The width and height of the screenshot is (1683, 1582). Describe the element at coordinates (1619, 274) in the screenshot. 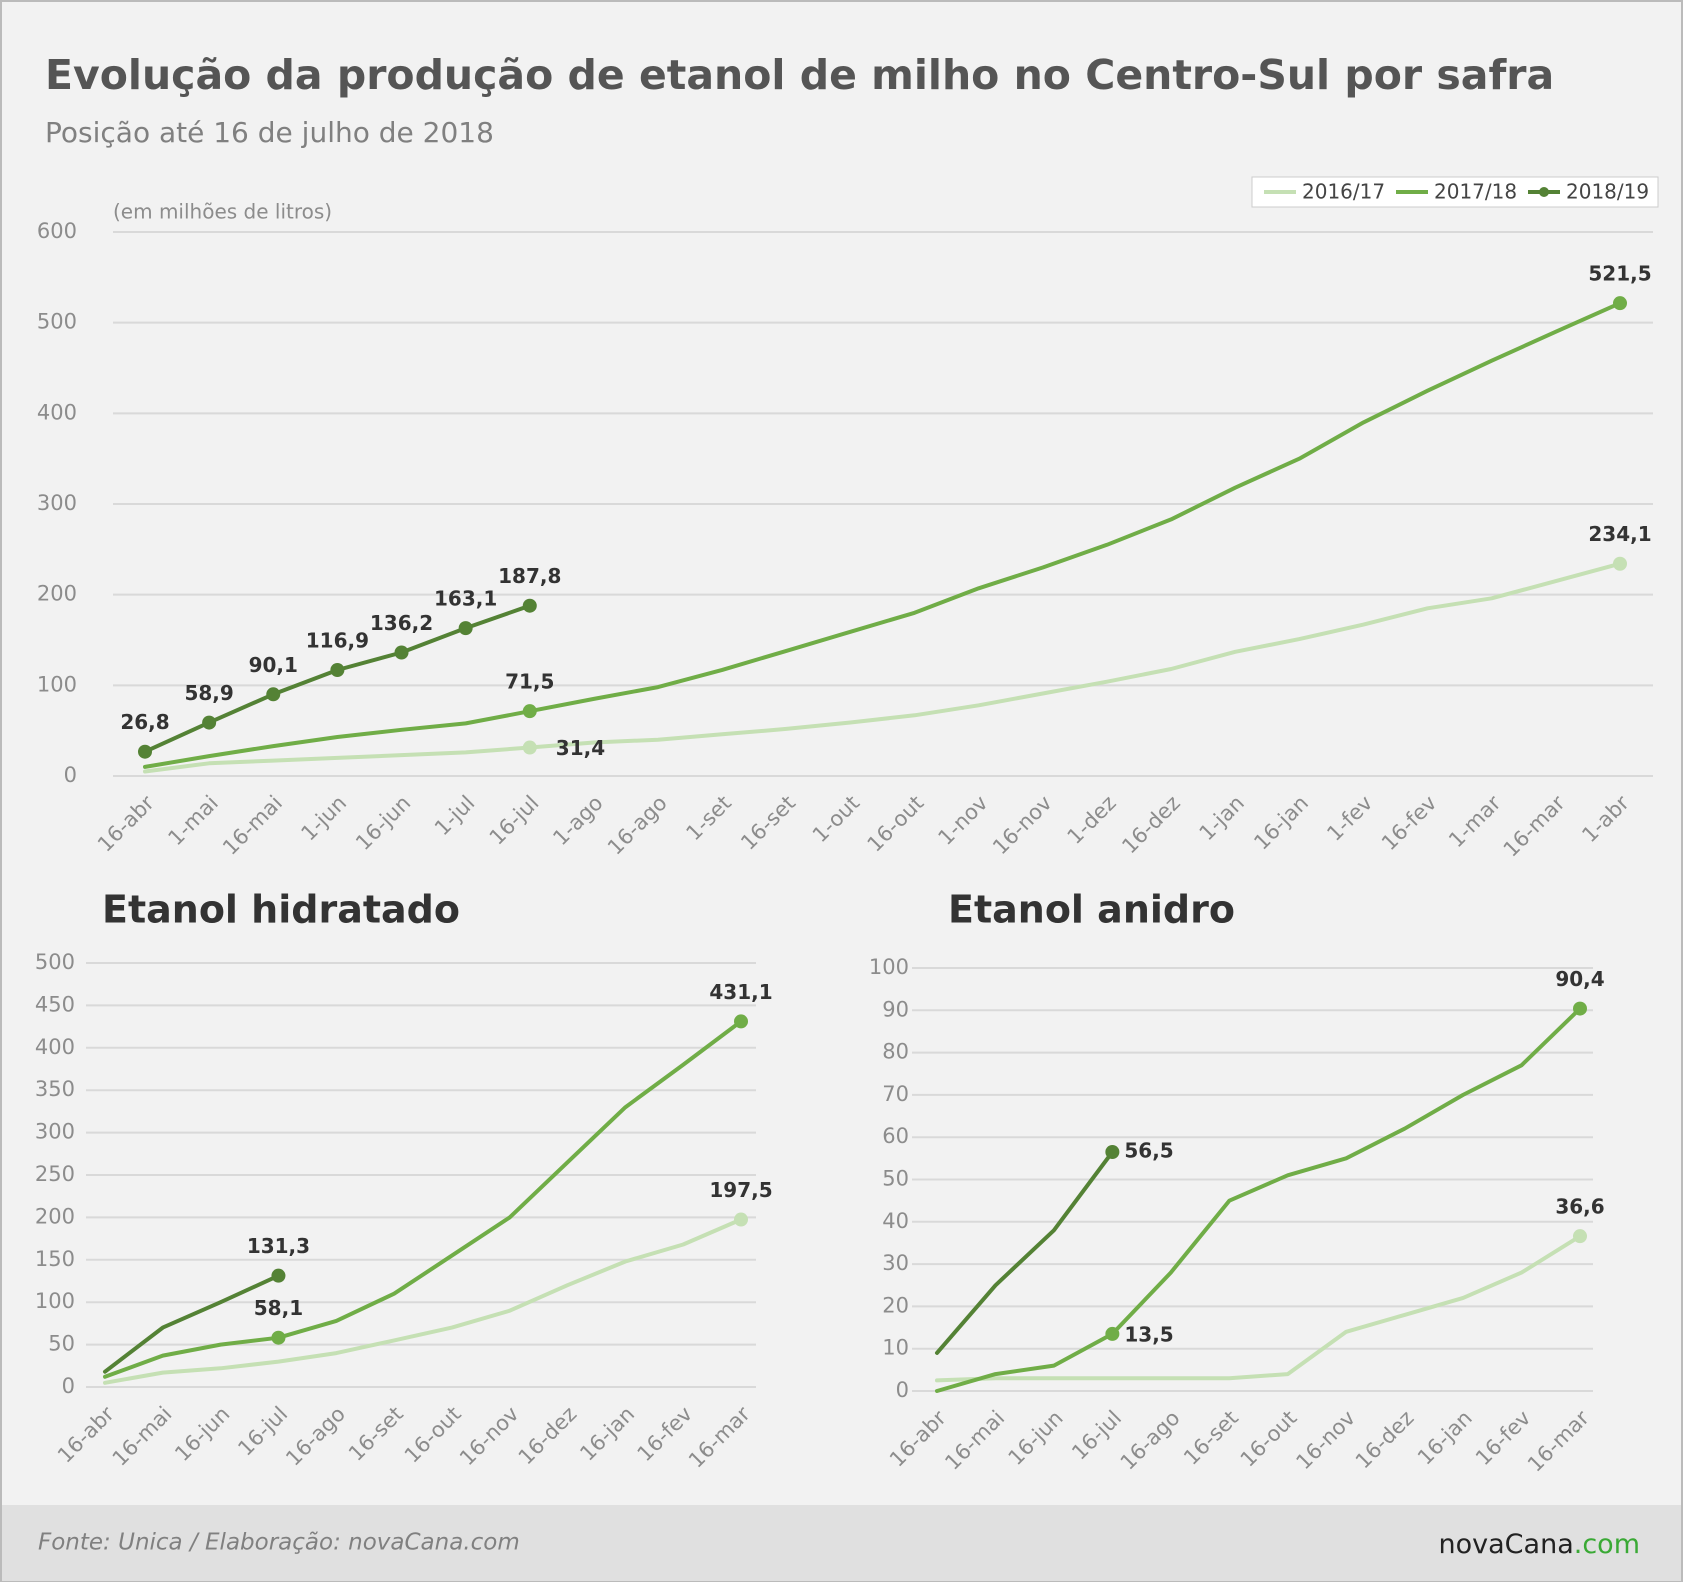

I see `data-label: 521,5` at that location.